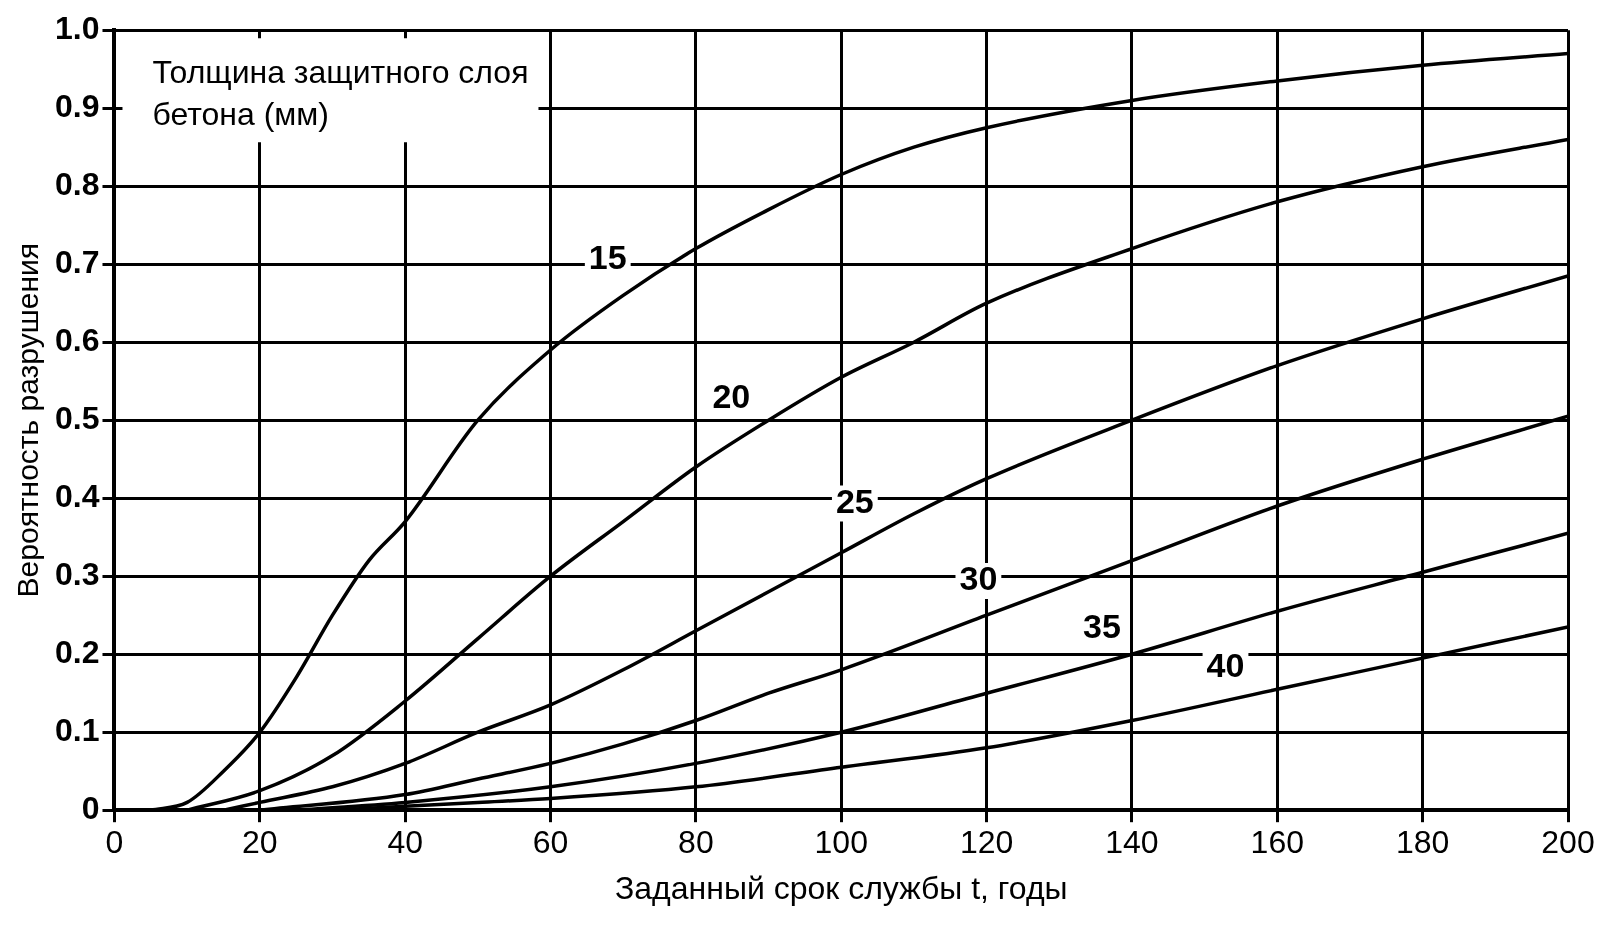 The width and height of the screenshot is (1622, 926). I want to click on y-tick-label: 0.7, so click(77, 262).